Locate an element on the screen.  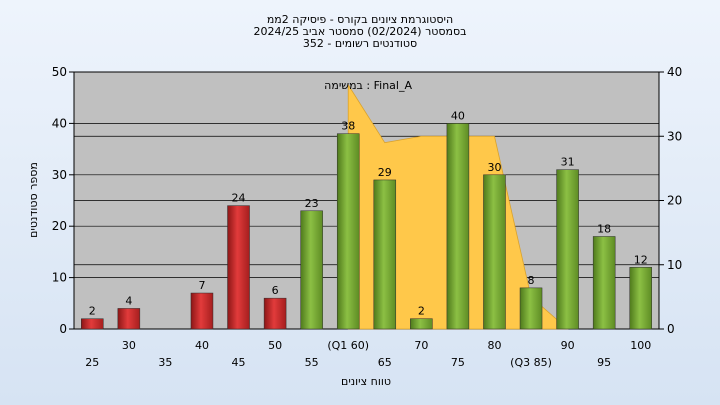
y-tick-label: 0 is located at coordinates (63, 329).